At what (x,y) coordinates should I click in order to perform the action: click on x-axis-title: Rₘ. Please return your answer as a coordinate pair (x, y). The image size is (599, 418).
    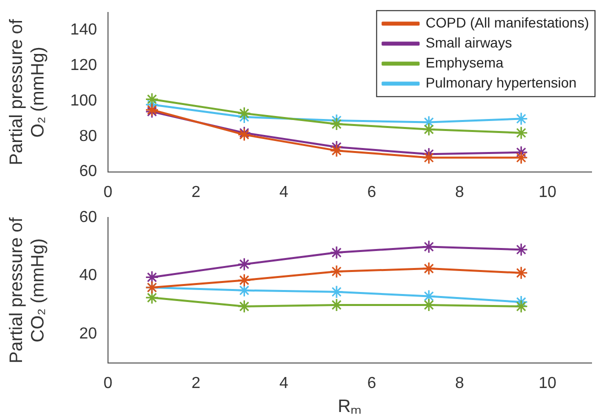
    Looking at the image, I should click on (350, 406).